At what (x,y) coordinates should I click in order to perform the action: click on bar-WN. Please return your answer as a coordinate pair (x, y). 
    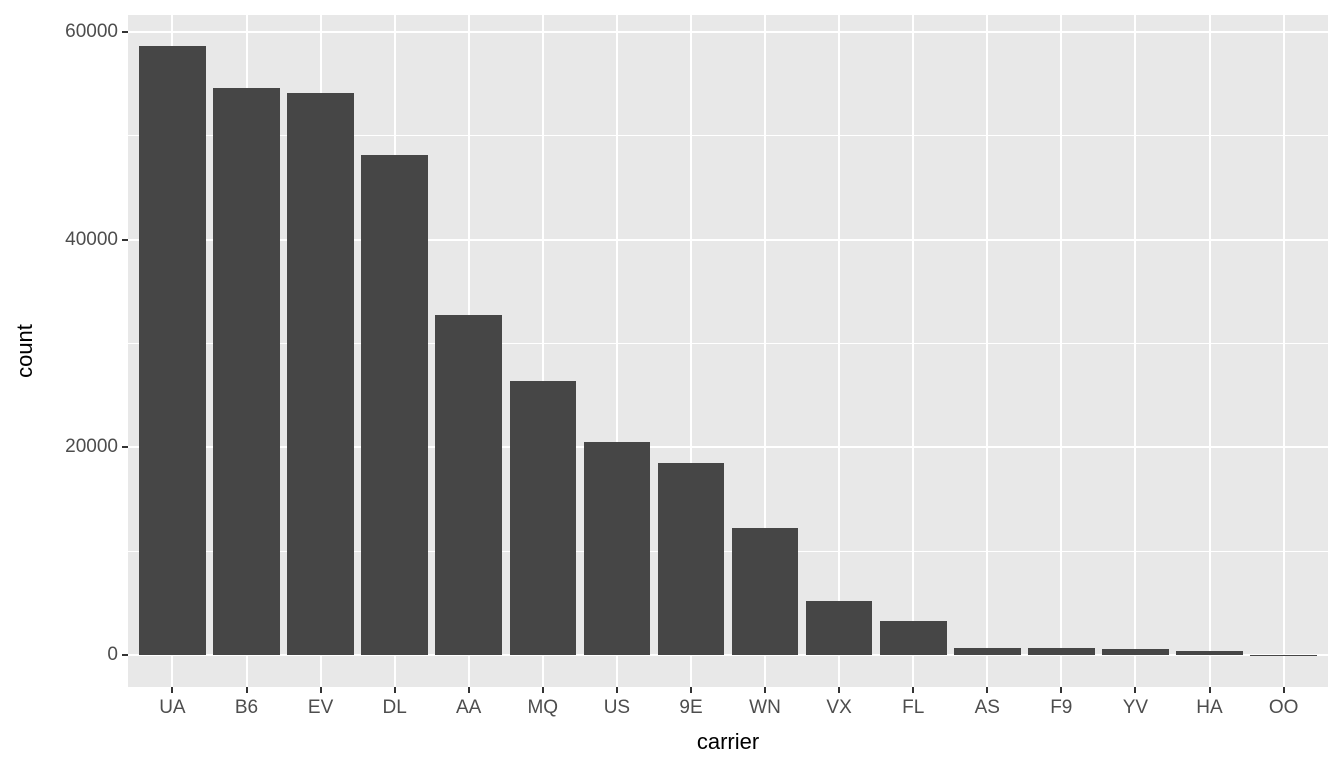
    Looking at the image, I should click on (765, 591).